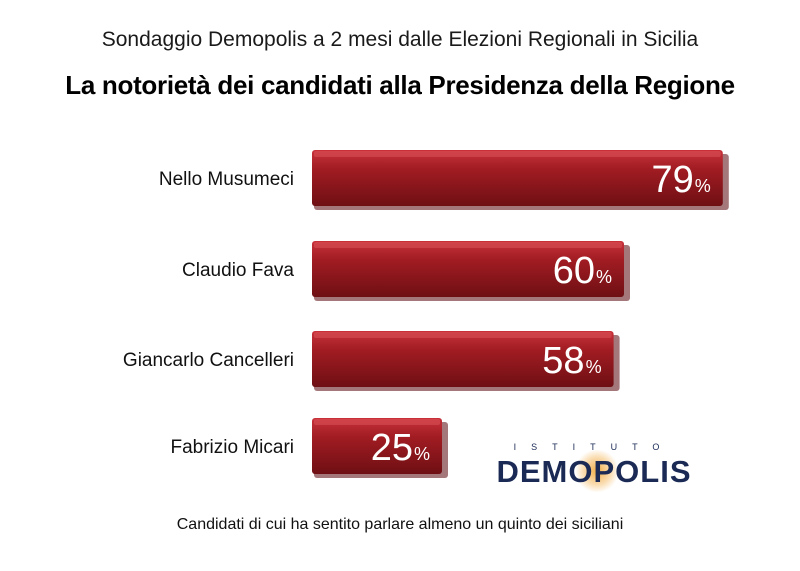  Describe the element at coordinates (597, 471) in the screenshot. I see `logo-glow` at that location.